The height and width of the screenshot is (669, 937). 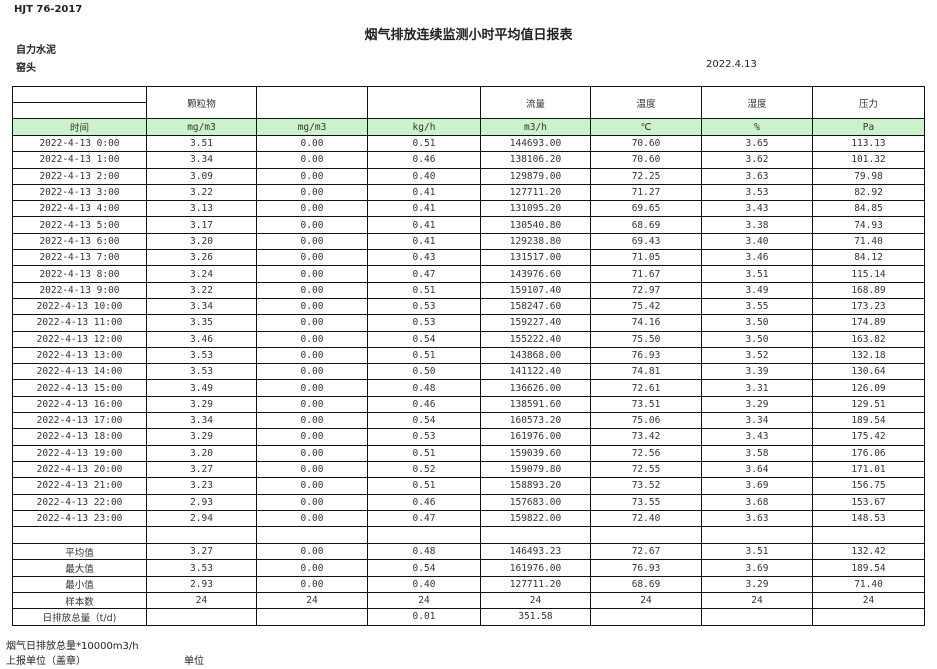 I want to click on data-cell: 0.48, so click(x=424, y=552).